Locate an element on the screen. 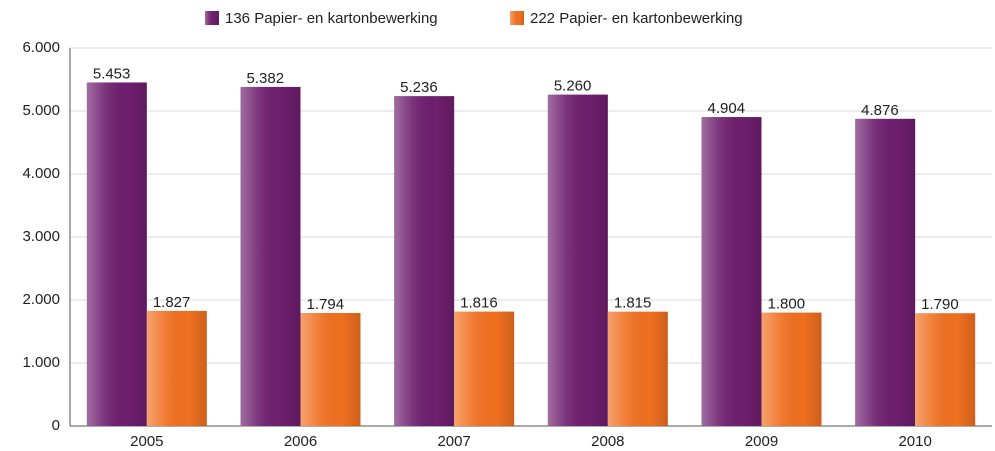  value-label: 1.800 is located at coordinates (787, 304).